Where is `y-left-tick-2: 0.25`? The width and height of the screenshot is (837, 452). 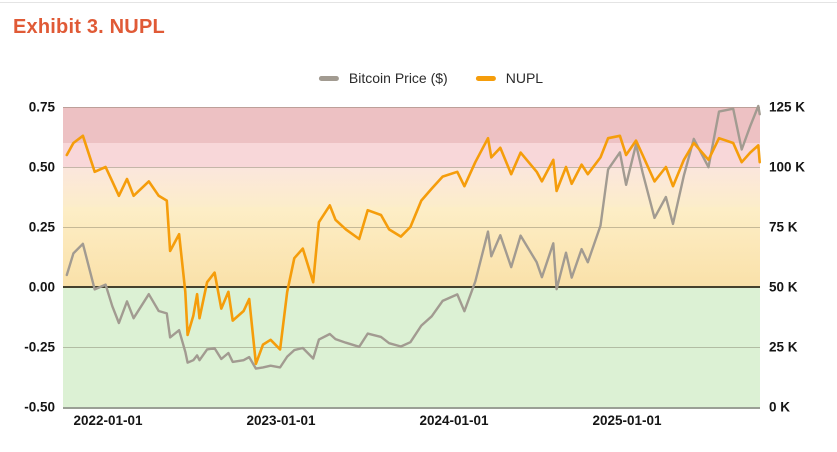 y-left-tick-2: 0.25 is located at coordinates (41, 227).